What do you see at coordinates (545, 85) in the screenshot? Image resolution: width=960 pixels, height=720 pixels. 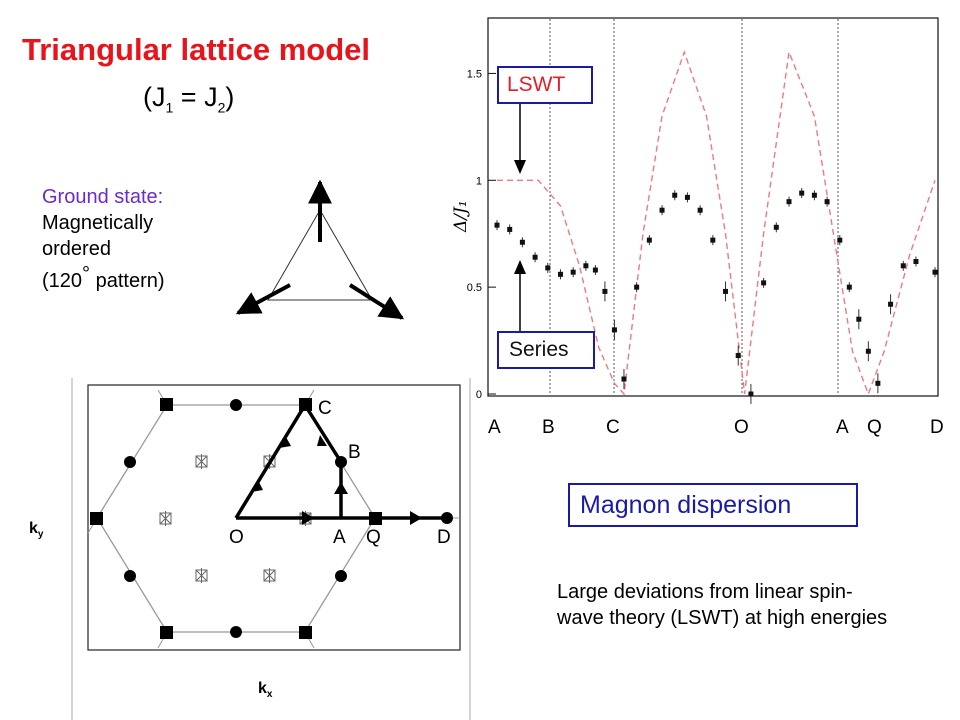 I see `lswt-label: LSWT` at bounding box center [545, 85].